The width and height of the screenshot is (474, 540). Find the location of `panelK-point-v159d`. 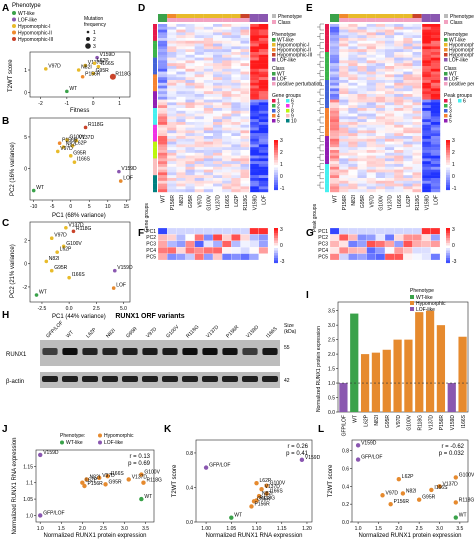

panelK-point-v159d is located at coordinates (302, 460).